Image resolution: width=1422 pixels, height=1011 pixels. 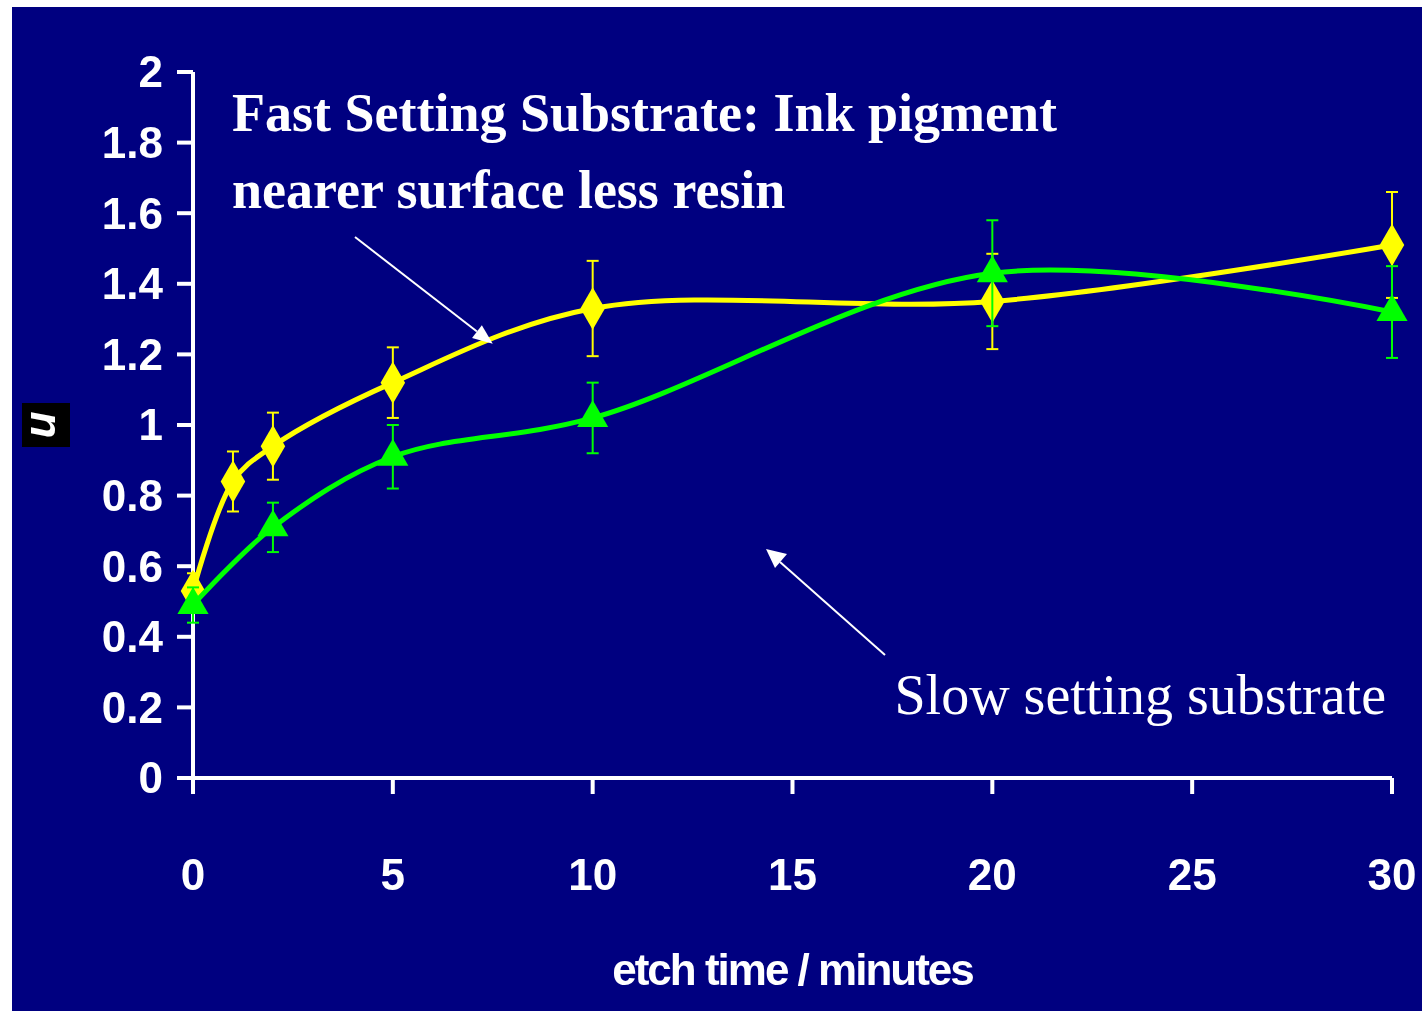 What do you see at coordinates (193, 874) in the screenshot?
I see `x-tick-label: 0` at bounding box center [193, 874].